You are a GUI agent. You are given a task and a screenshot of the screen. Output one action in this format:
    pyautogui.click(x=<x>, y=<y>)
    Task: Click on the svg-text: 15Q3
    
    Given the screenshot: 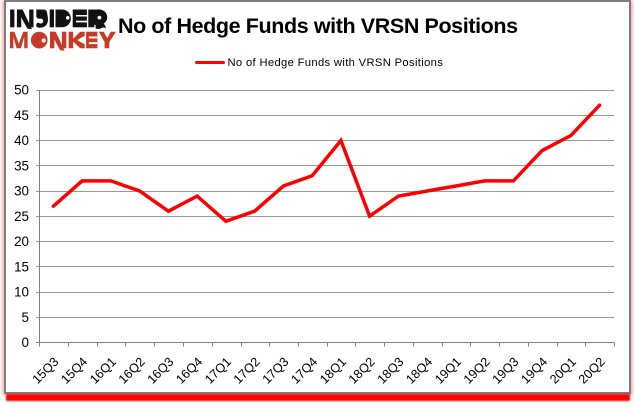 What is the action you would take?
    pyautogui.click(x=46, y=371)
    